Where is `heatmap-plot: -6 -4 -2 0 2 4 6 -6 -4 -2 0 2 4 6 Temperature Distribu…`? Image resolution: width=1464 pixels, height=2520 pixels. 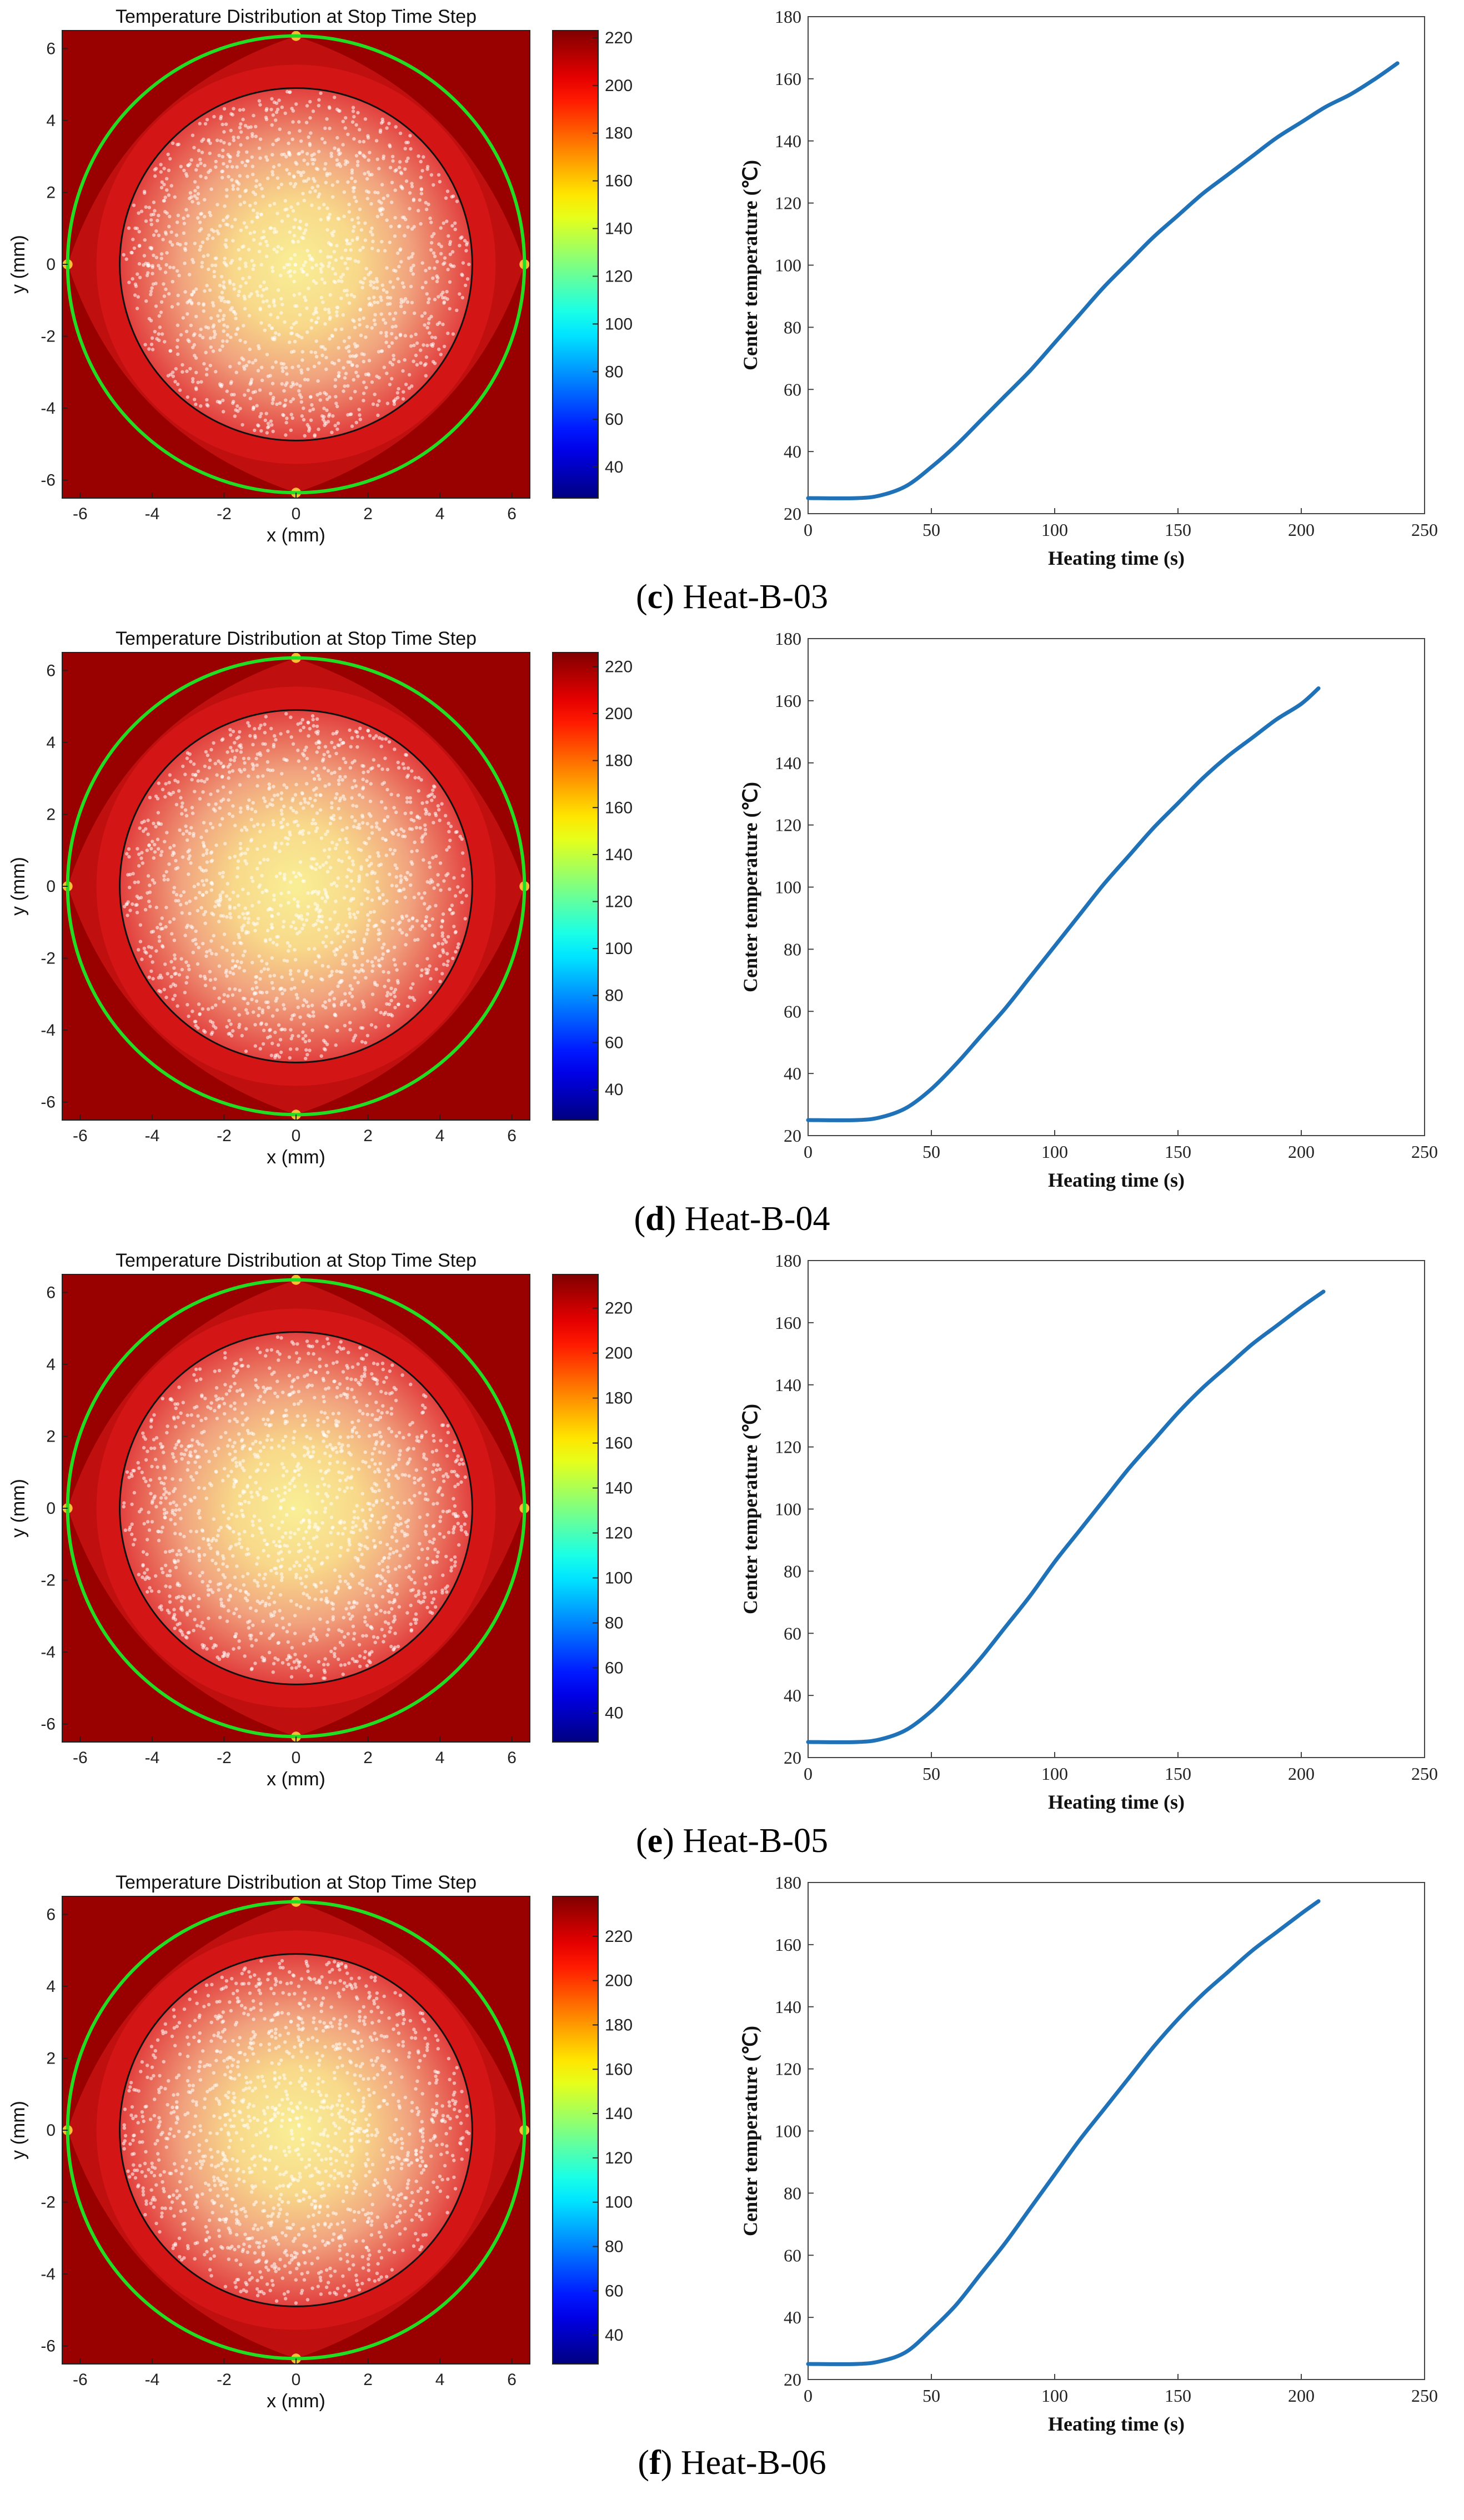
heatmap-plot: -6 -4 -2 0 2 4 6 -6 -4 -2 0 2 4 6 Temperature Distribu… is located at coordinates (269, 2142).